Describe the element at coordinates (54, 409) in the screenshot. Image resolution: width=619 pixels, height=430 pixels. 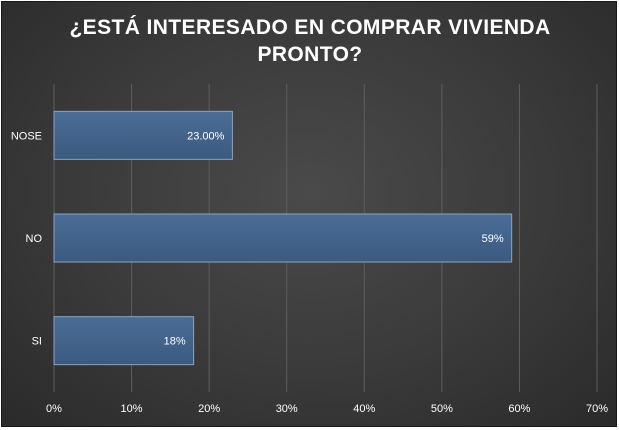
I see `x-tick-label: 0%` at that location.